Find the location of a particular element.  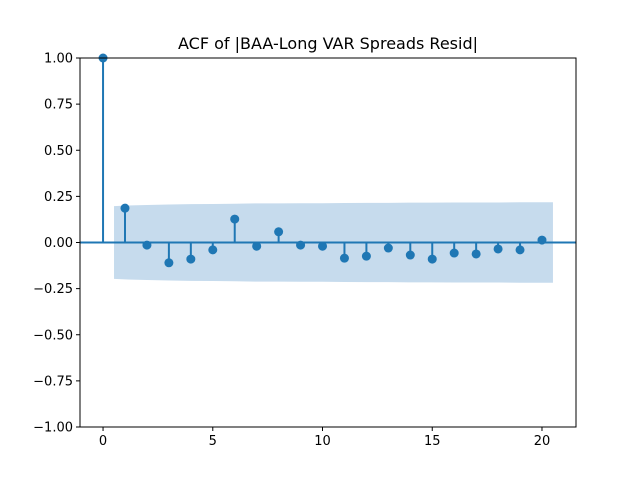

x-tick-label: 20 is located at coordinates (542, 441).